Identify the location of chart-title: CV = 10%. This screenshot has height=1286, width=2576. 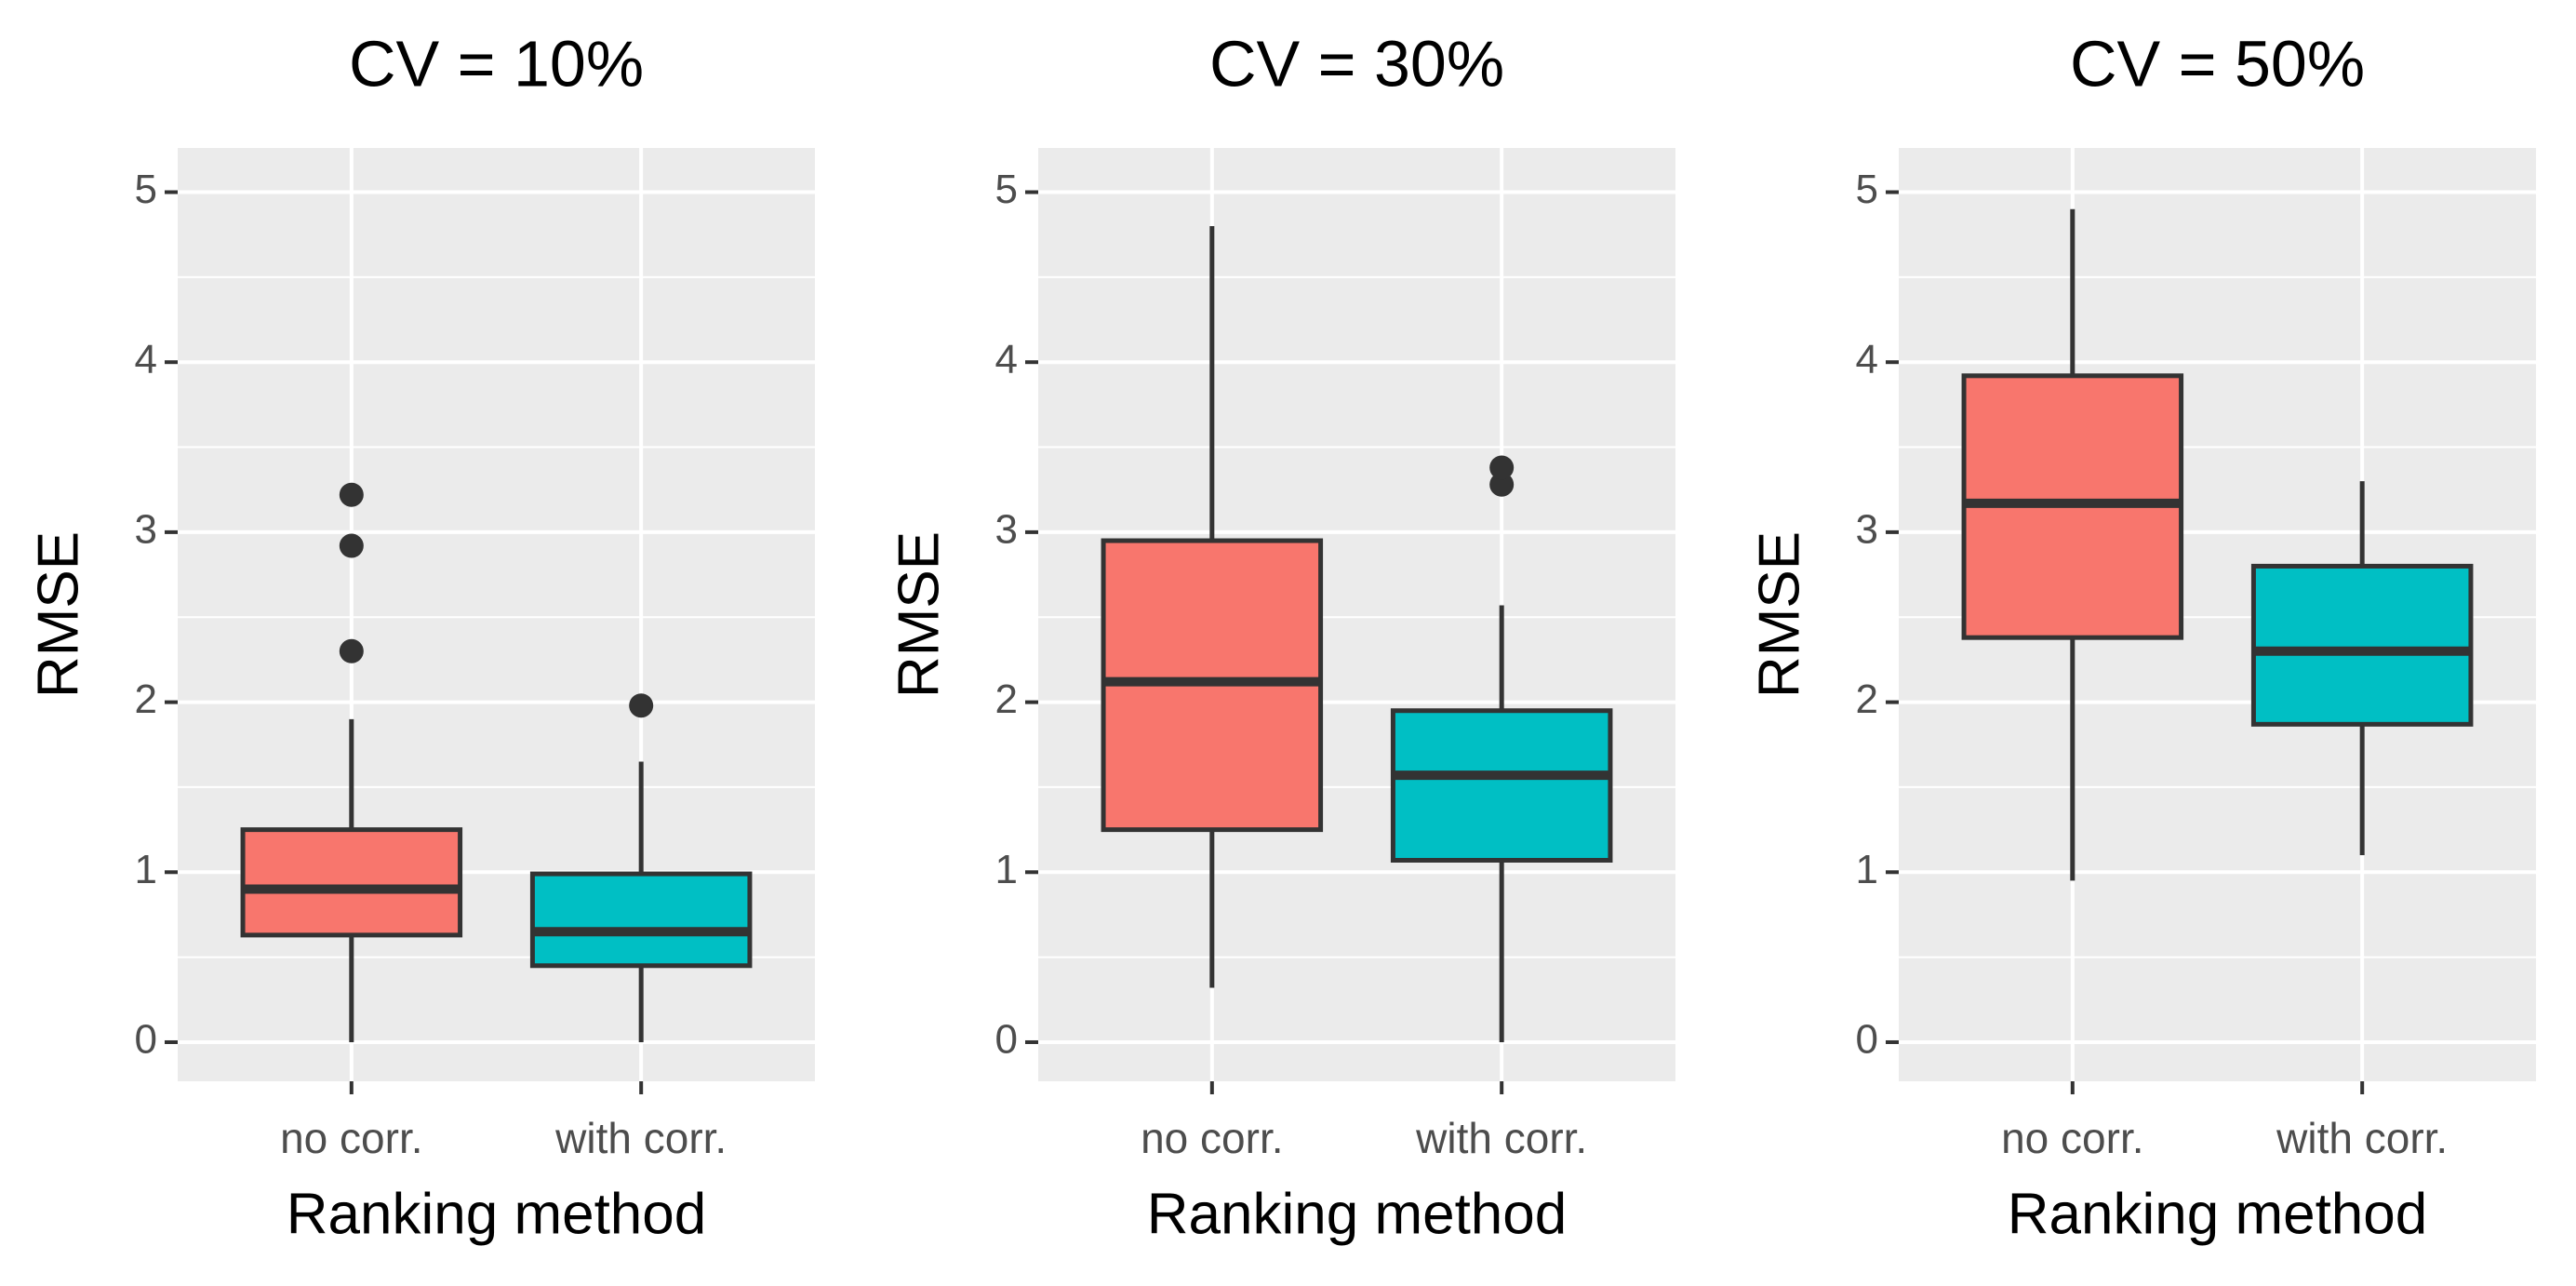
(496, 63).